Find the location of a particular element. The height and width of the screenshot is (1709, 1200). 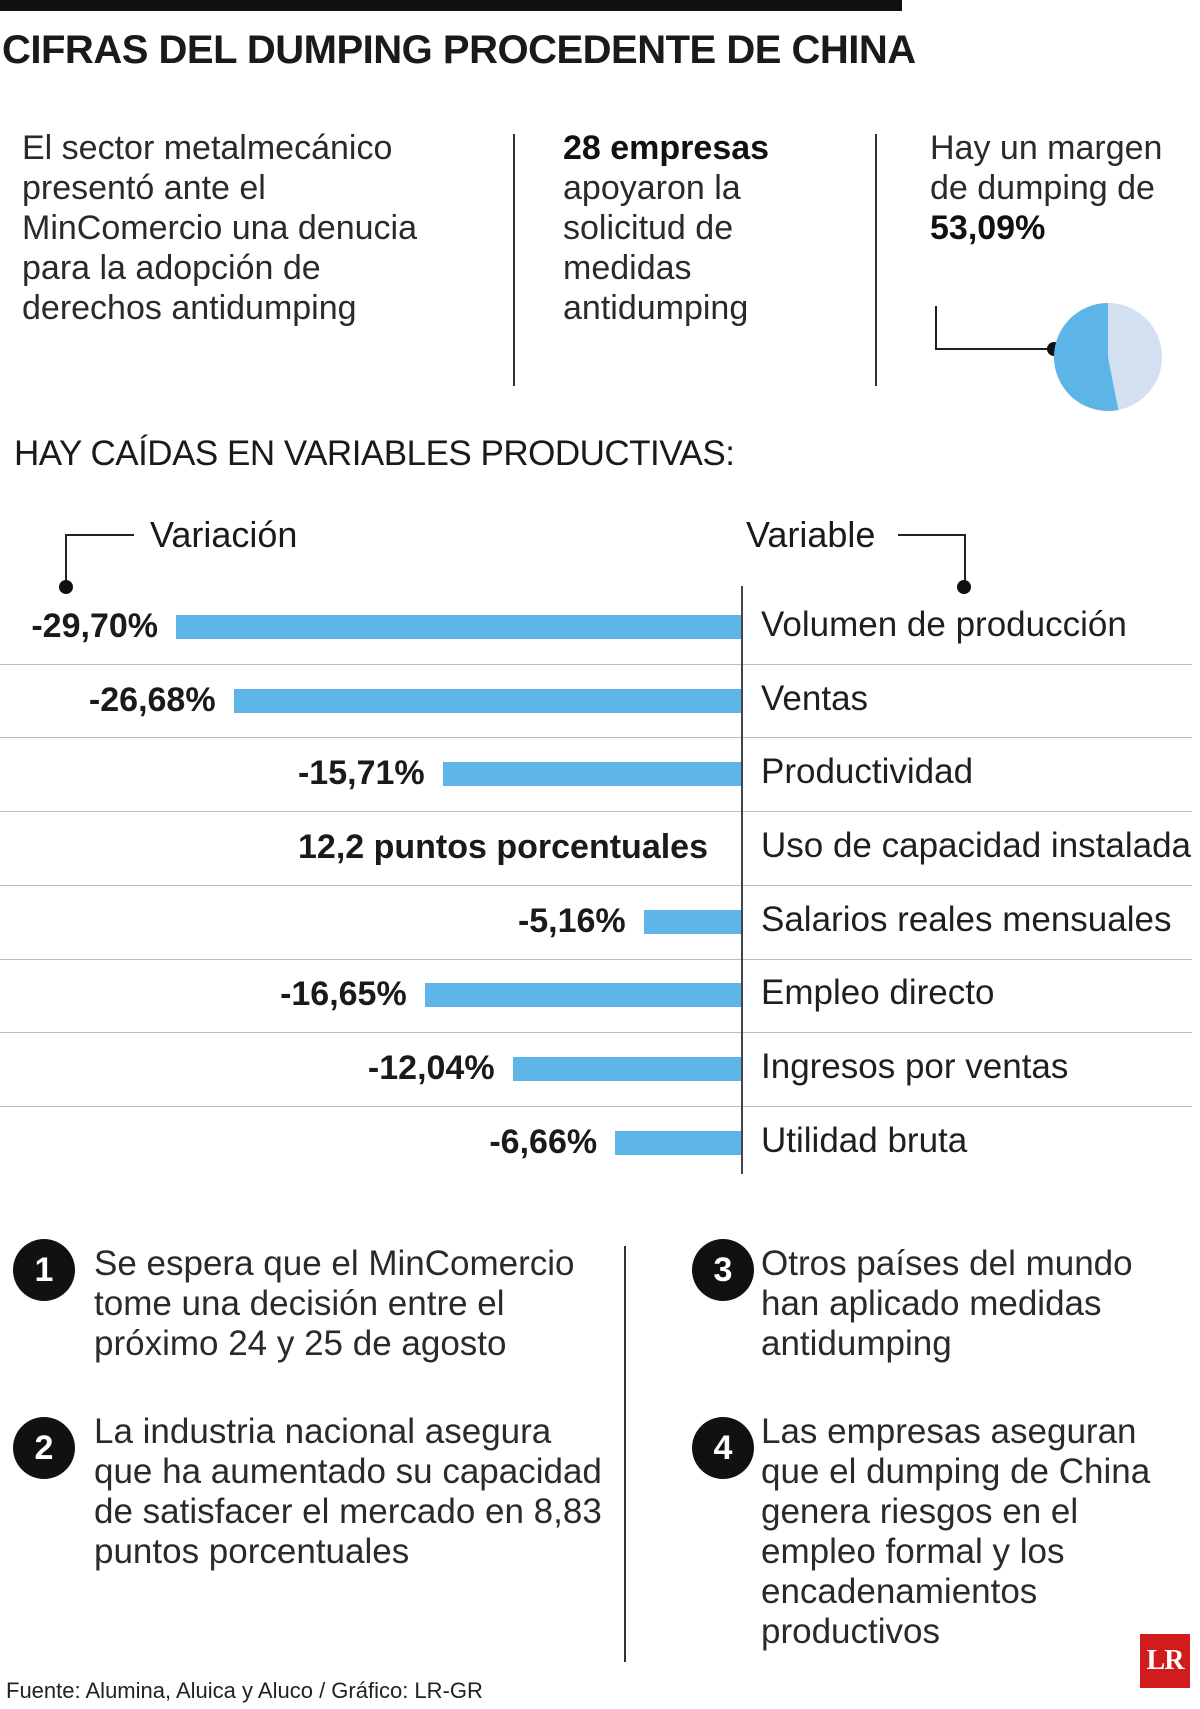

dumping-margin-pie is located at coordinates (1048, 357).